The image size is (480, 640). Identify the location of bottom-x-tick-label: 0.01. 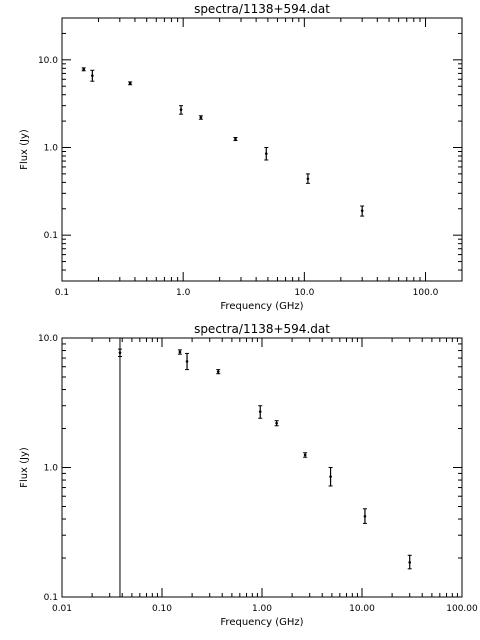
(62, 609).